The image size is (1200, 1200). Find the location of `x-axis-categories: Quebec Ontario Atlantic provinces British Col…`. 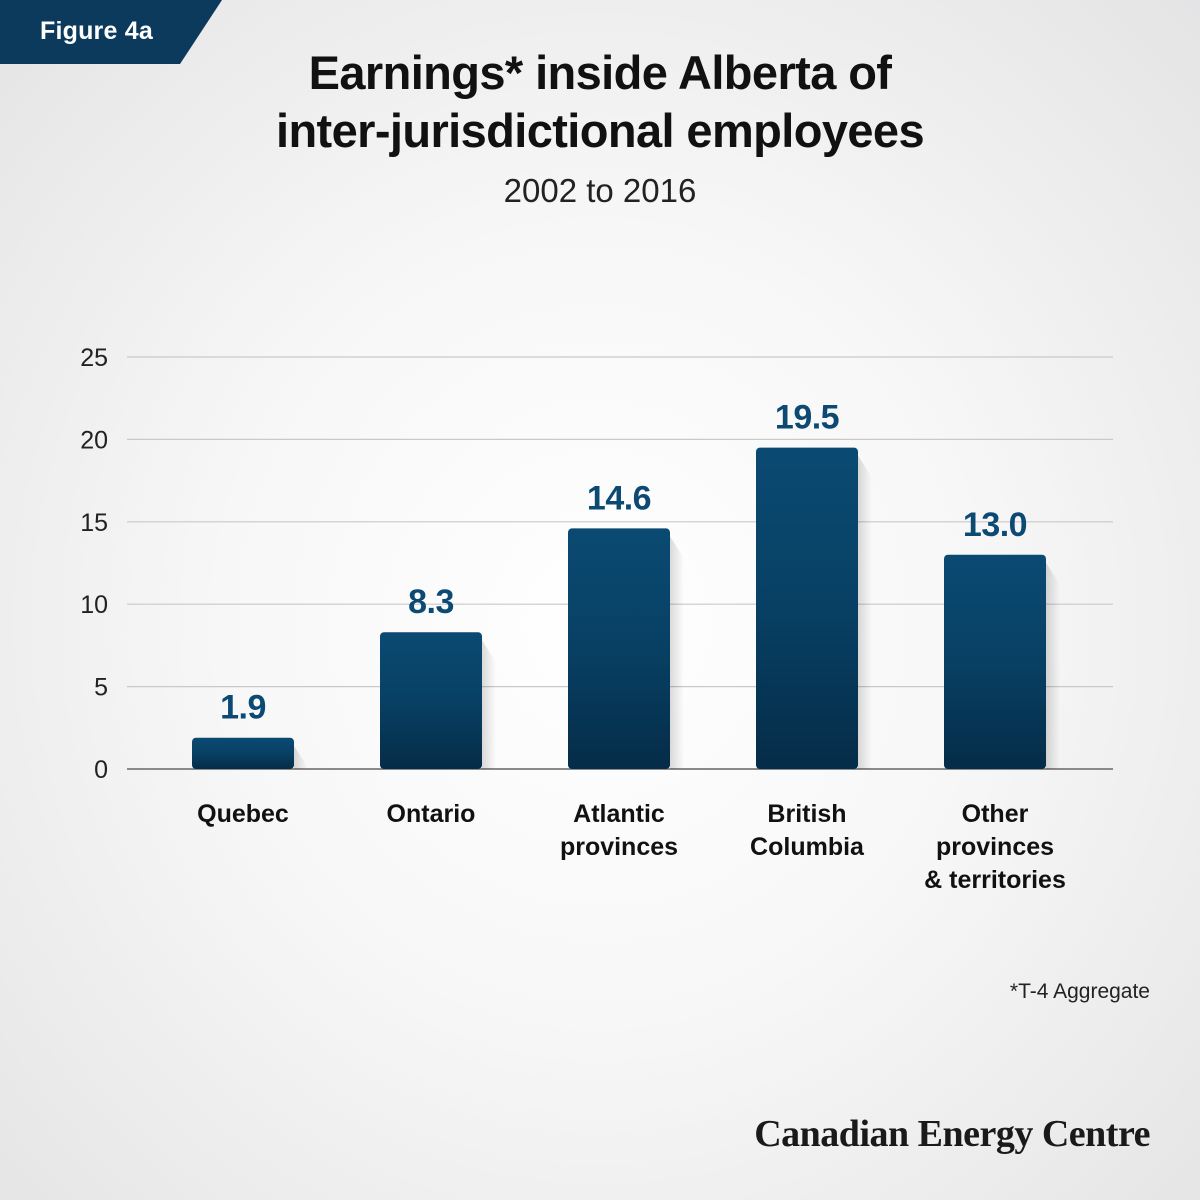

x-axis-categories: Quebec Ontario Atlantic provinces British Col… is located at coordinates (631, 847).